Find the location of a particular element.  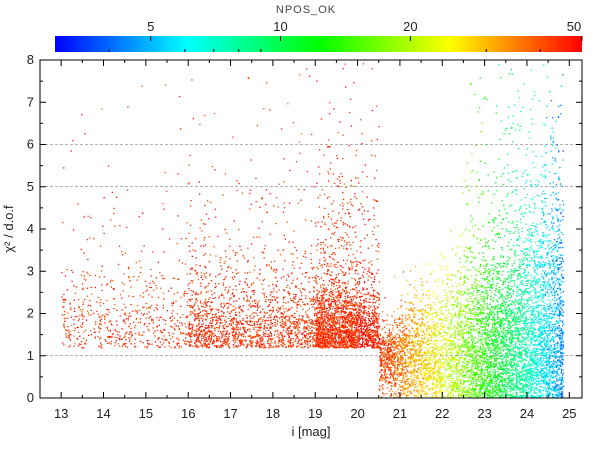

colorbar: NPOS_OK 5 10 20 50 is located at coordinates (319, 28).